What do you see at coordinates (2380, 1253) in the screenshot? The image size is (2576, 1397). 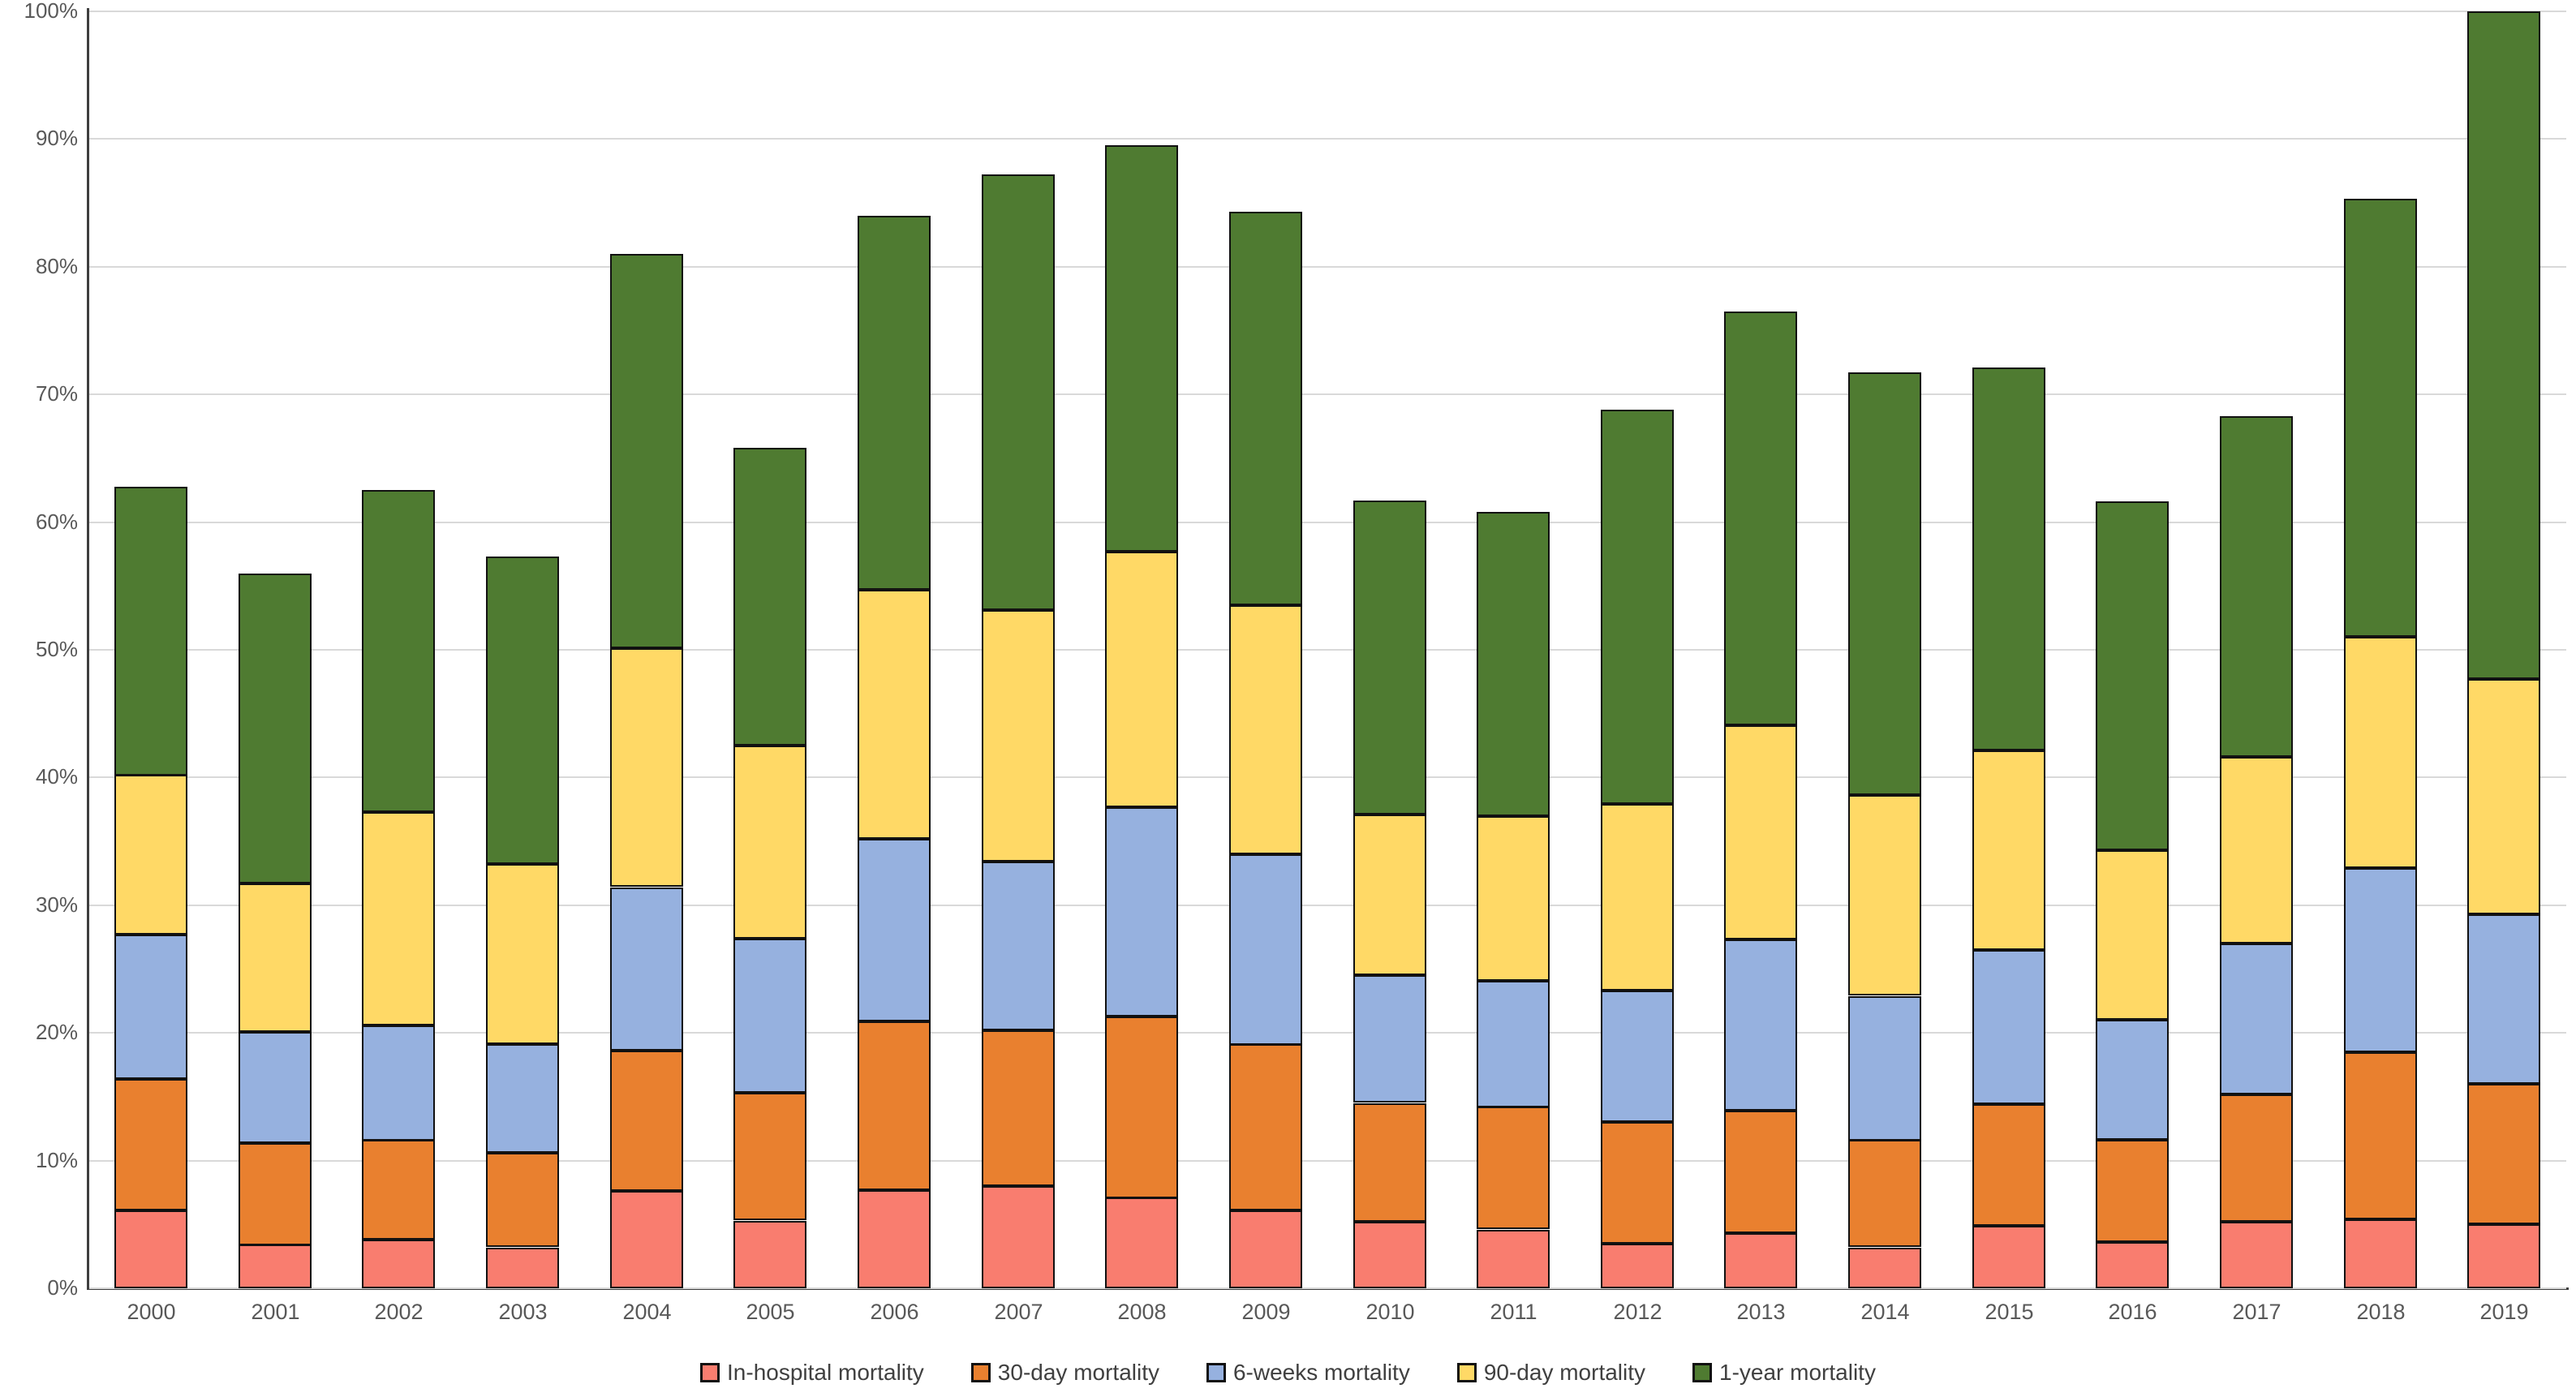 I see `segment-2018-in-hospital-mortality` at bounding box center [2380, 1253].